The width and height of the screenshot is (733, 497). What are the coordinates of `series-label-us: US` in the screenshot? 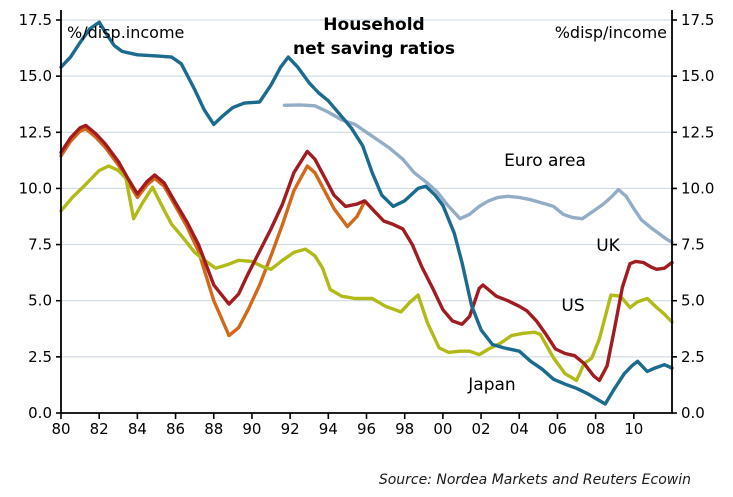 It's located at (572, 306).